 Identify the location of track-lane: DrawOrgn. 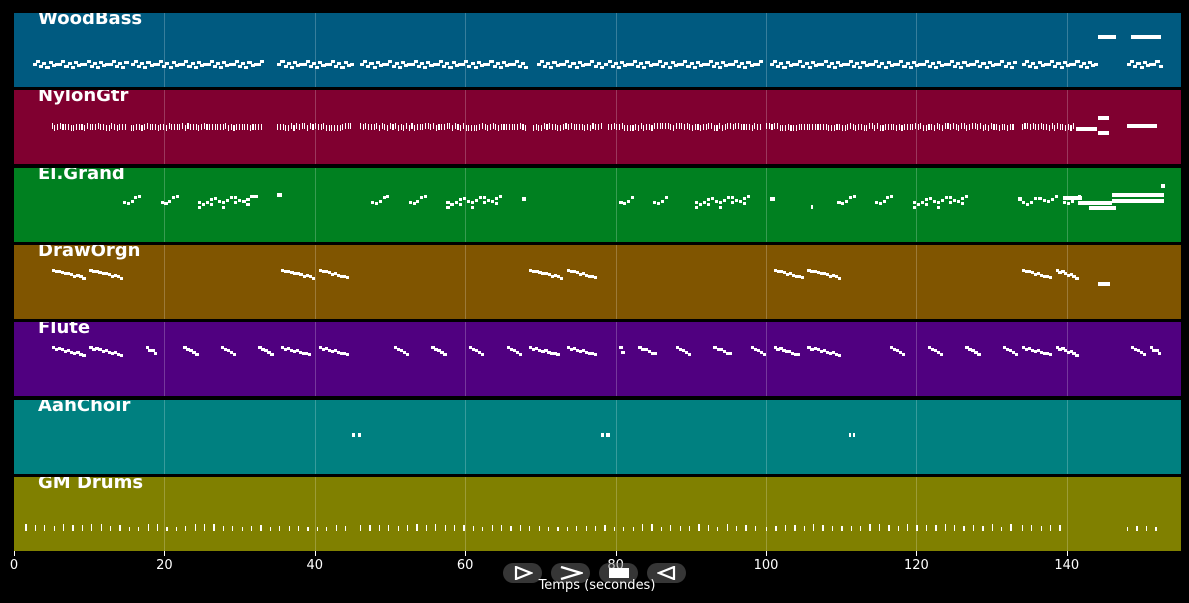
(597, 281).